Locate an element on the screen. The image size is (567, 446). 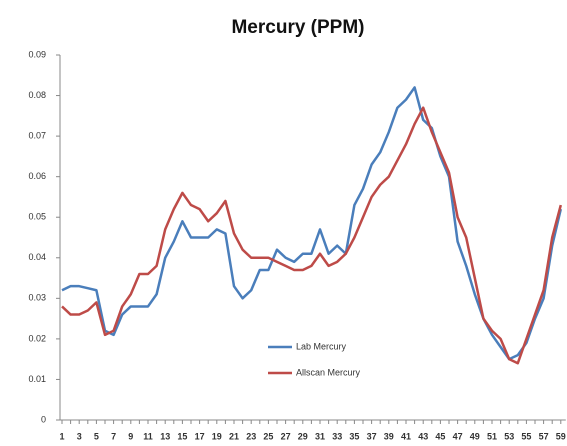
x-tick-label: 23 is located at coordinates (251, 436).